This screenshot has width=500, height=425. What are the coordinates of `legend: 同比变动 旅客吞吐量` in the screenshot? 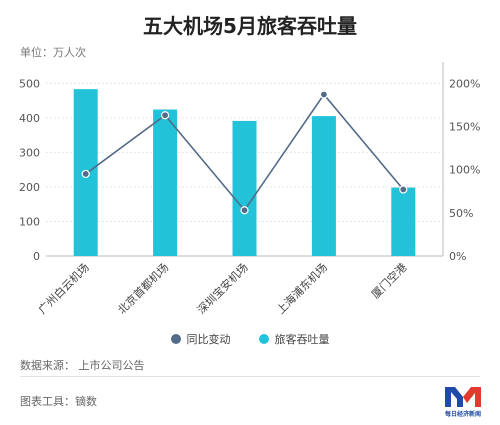 It's located at (250, 339).